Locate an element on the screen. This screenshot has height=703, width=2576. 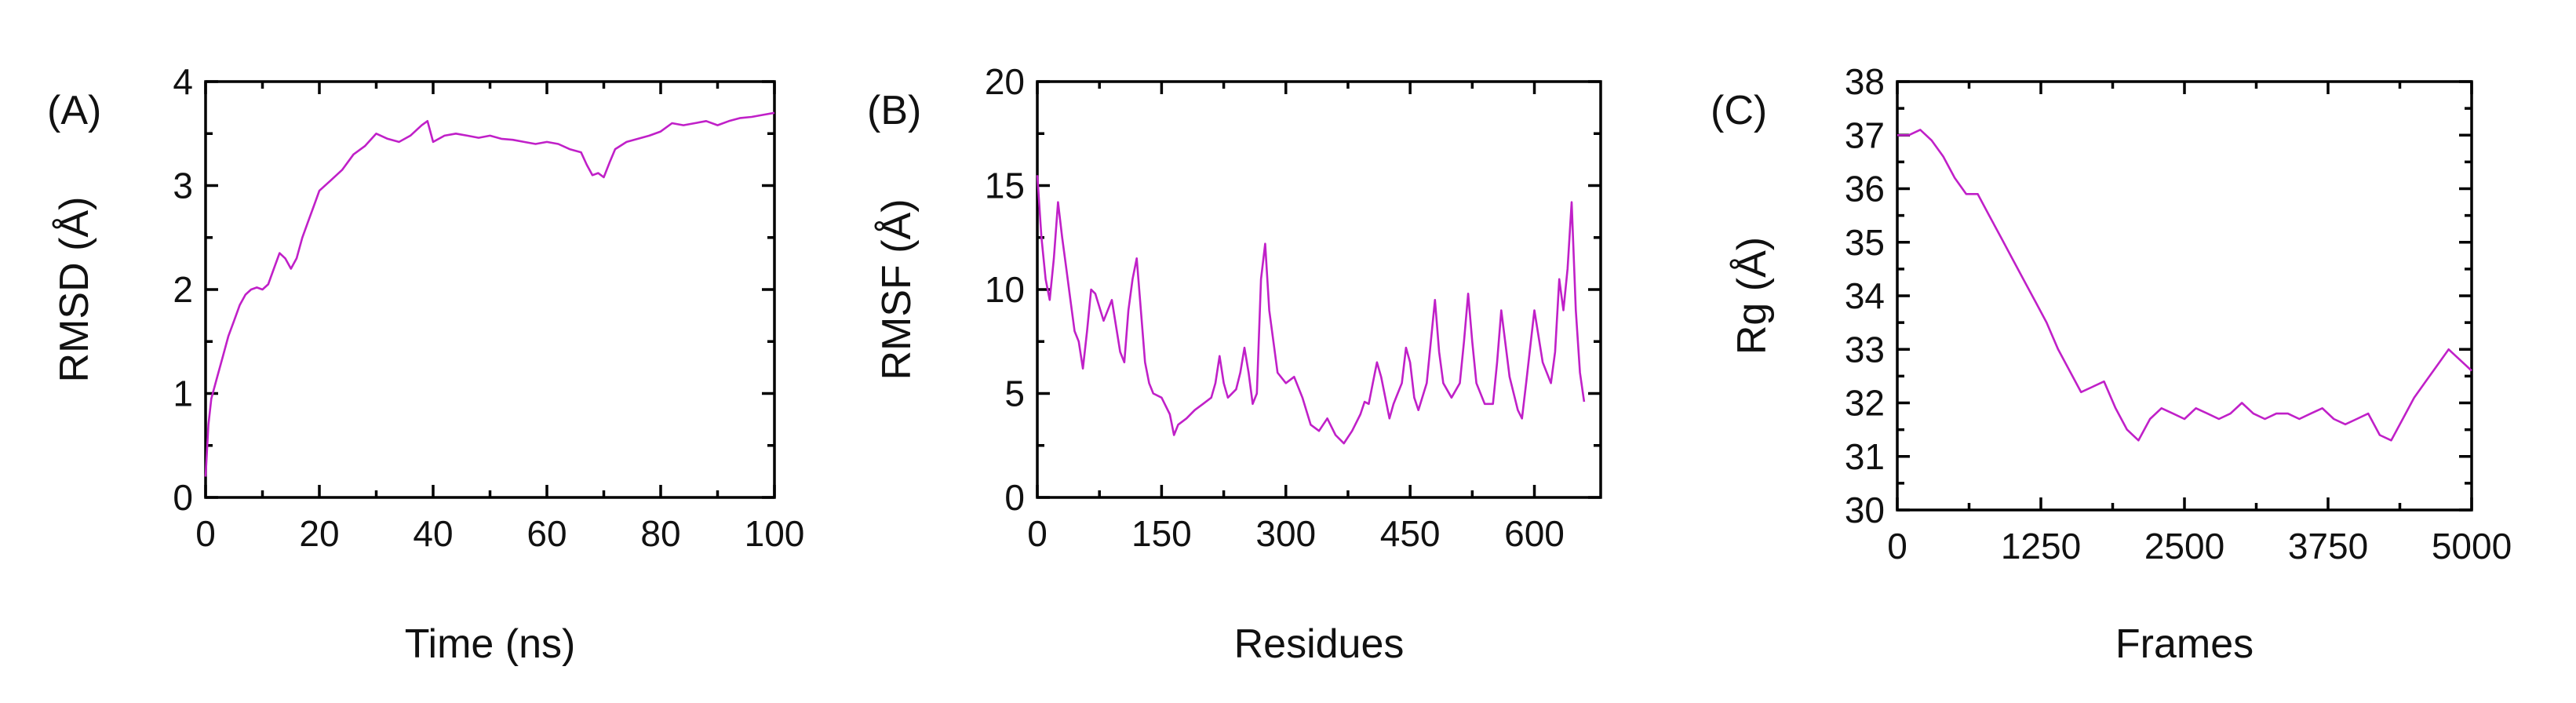
panel-a-plot-frame is located at coordinates (490, 289).